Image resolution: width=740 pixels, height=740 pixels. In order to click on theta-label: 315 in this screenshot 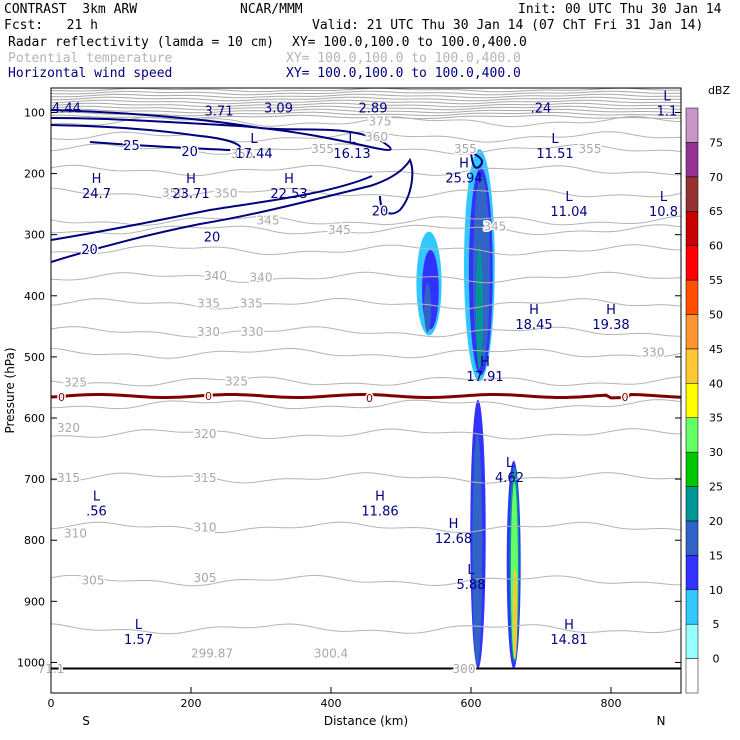, I will do `click(205, 478)`.